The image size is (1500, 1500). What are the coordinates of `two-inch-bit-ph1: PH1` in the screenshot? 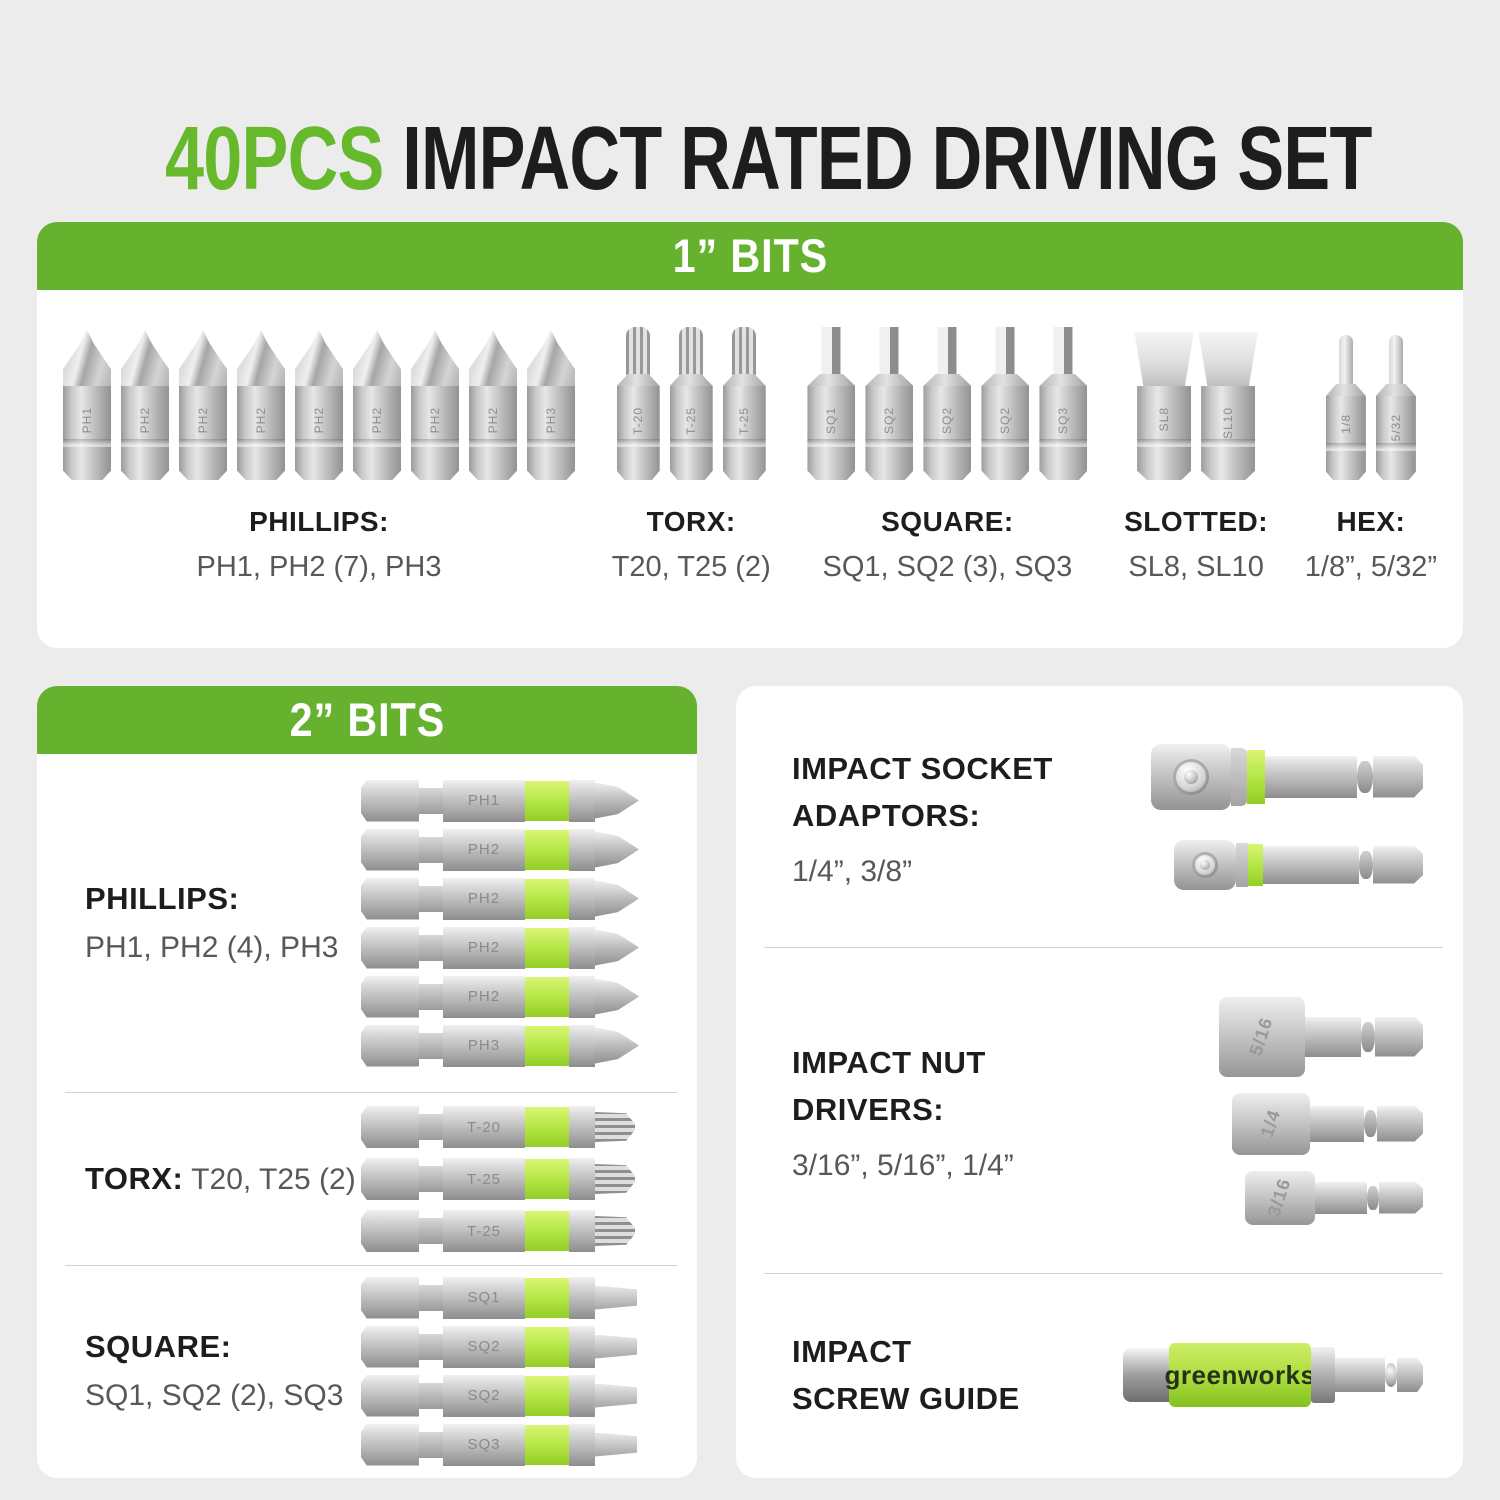 It's located at (501, 800).